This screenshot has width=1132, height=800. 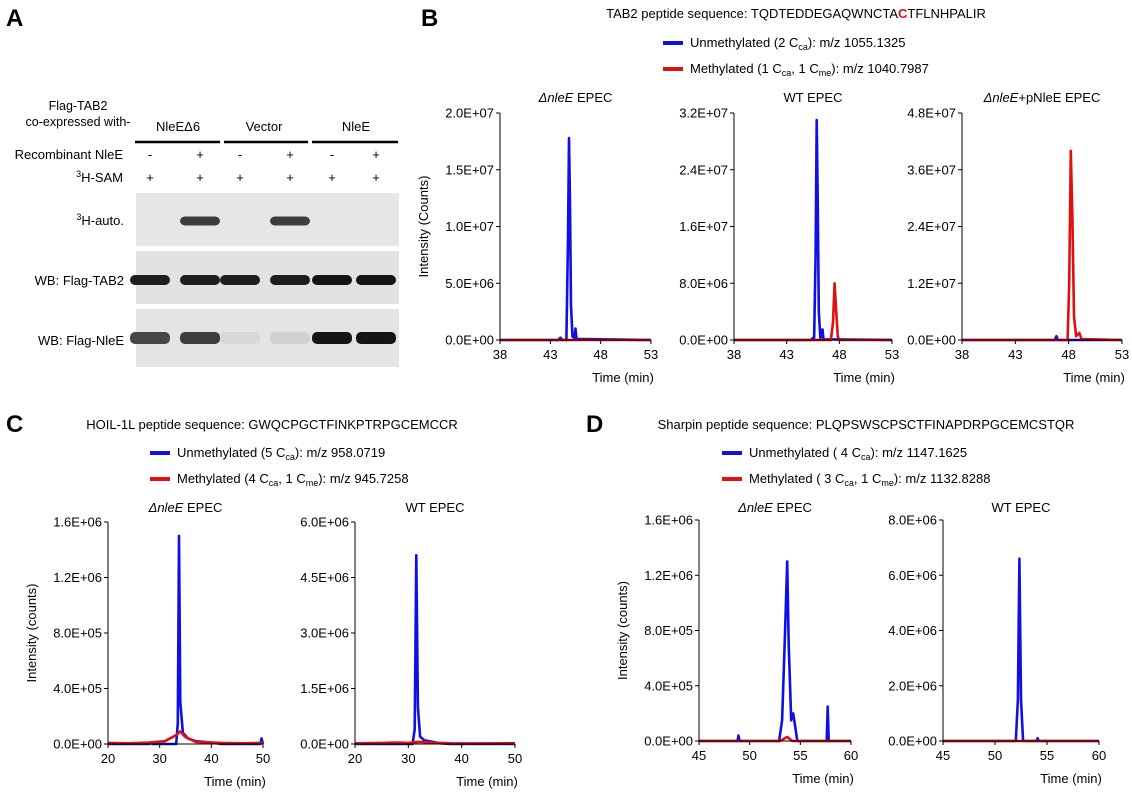 I want to click on x-tick-label: 45, so click(x=943, y=755).